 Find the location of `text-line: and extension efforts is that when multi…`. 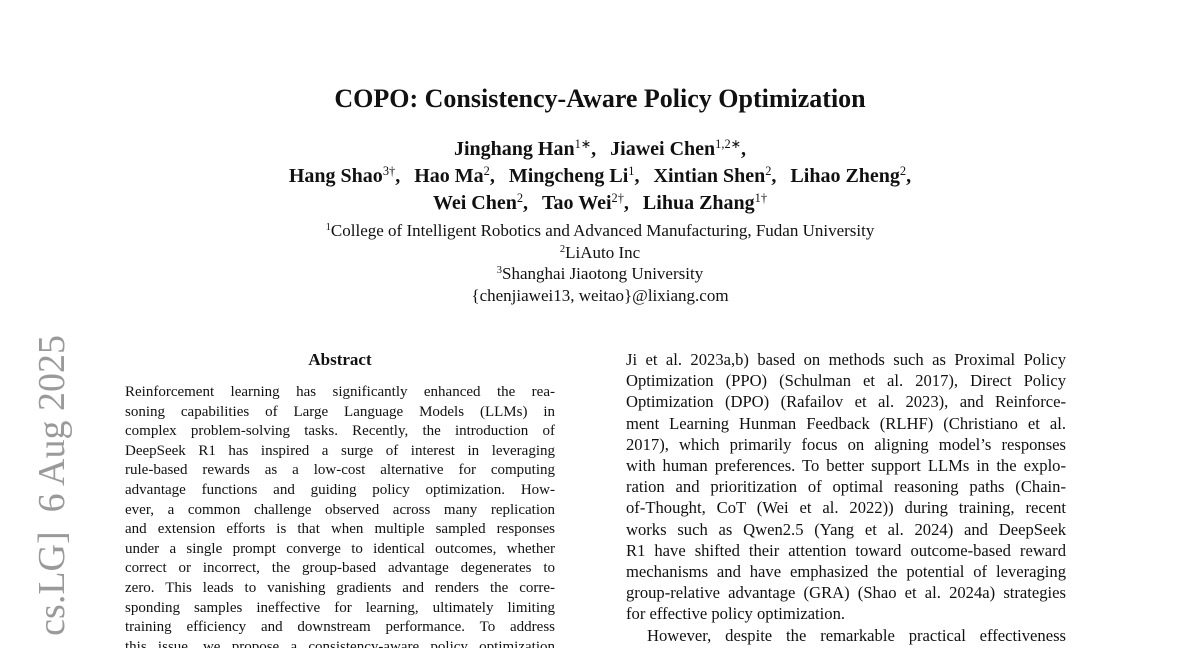

text-line: and extension efforts is that when multi… is located at coordinates (340, 529).